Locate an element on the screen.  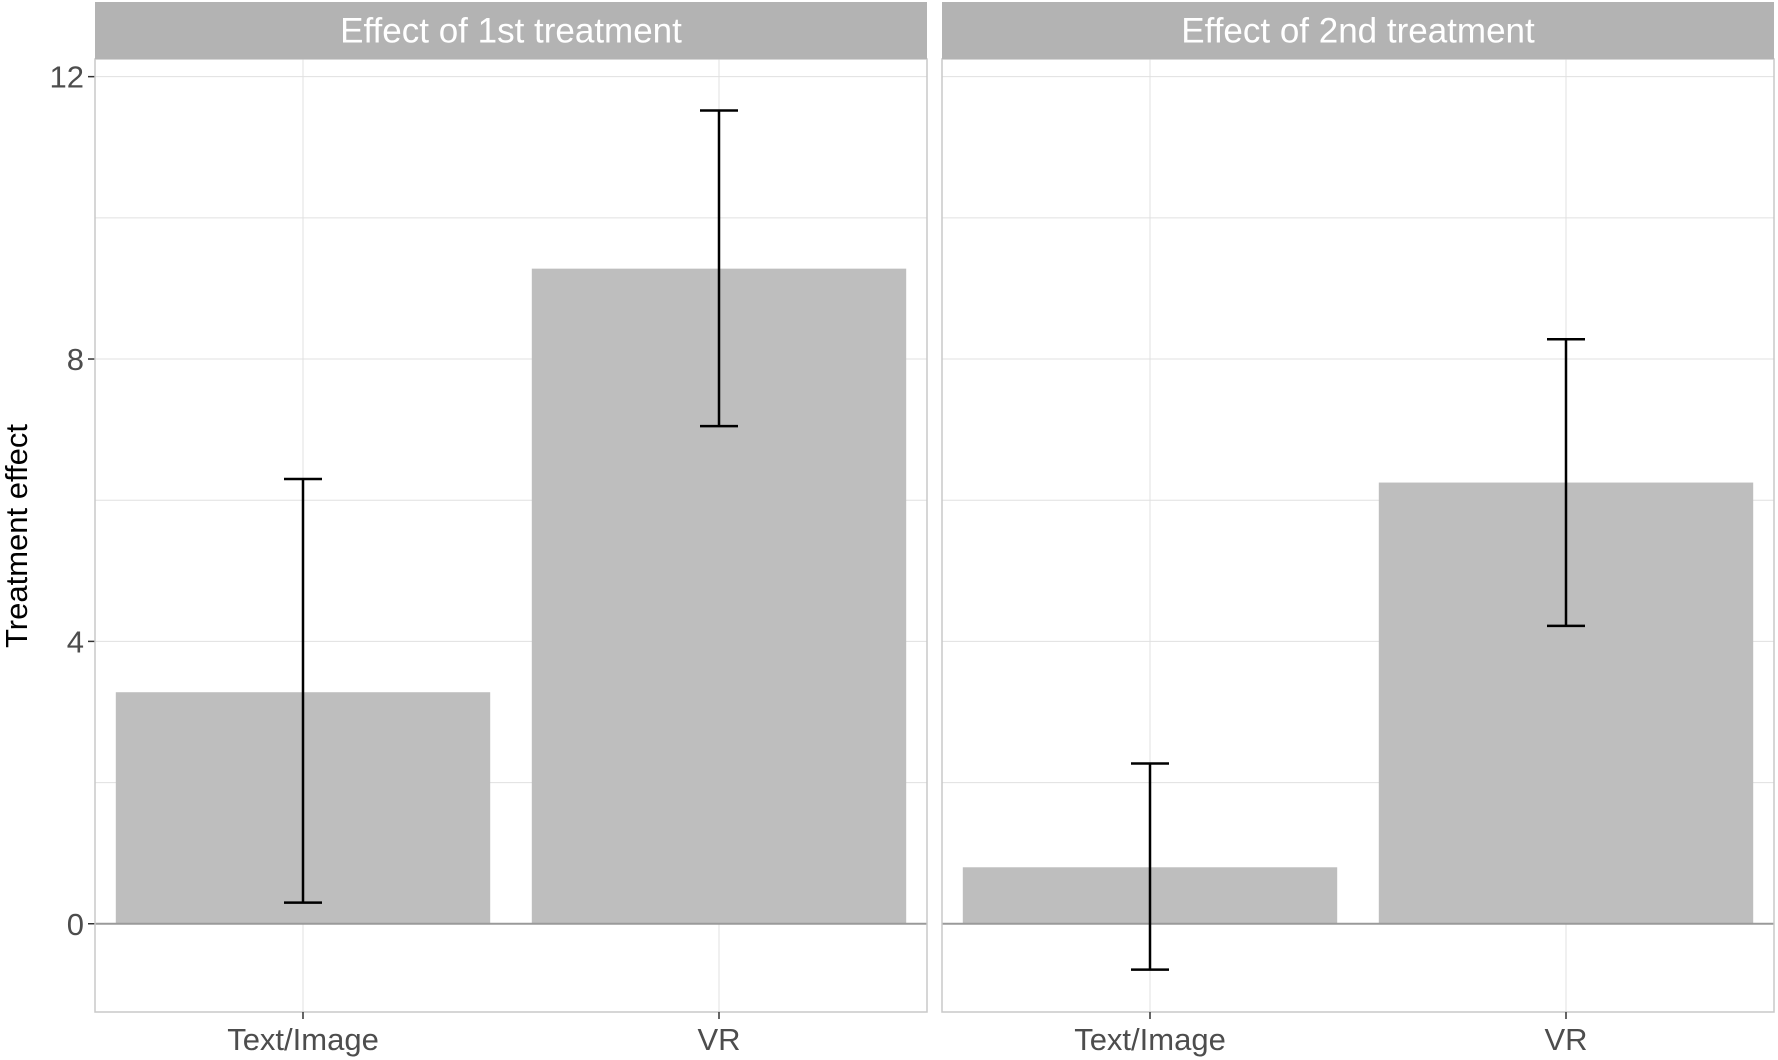
y-tick-label: 4 is located at coordinates (75, 641).